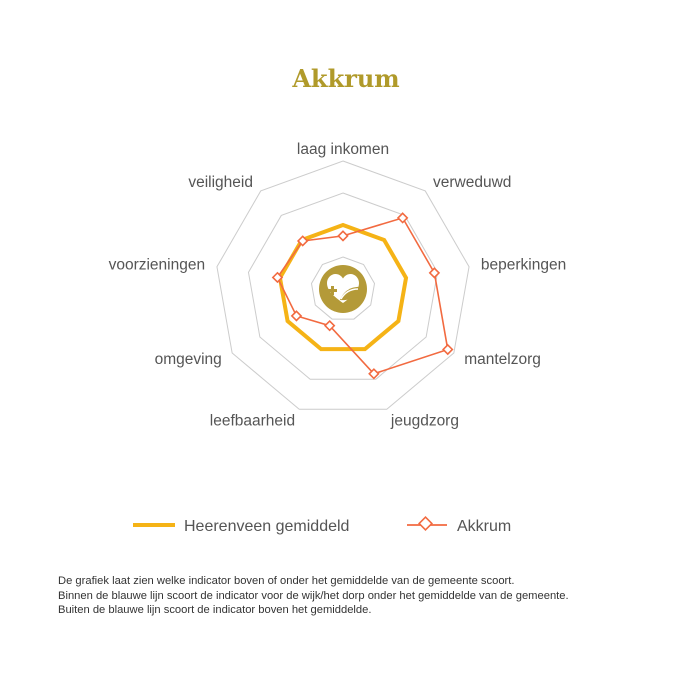 This screenshot has width=680, height=680. I want to click on axis-label: beperkingen, so click(523, 265).